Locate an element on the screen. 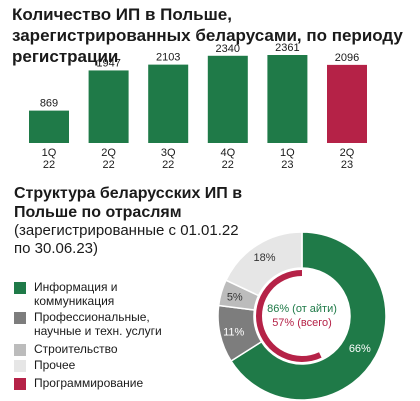 The image size is (420, 401). legend-item: Строительство is located at coordinates (66, 349).